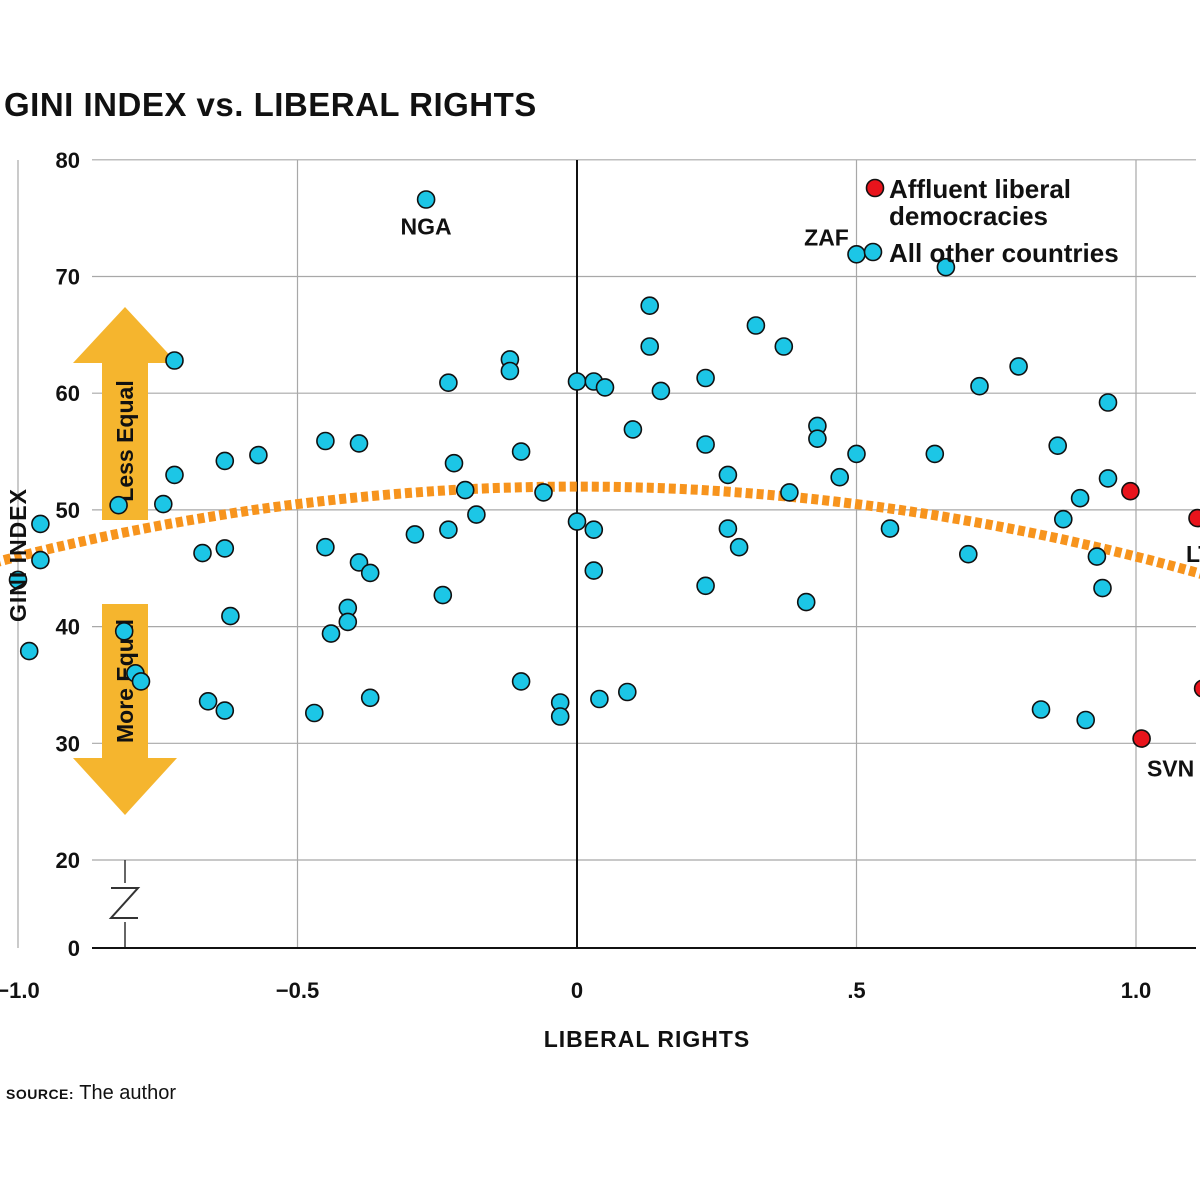 This screenshot has width=1200, height=1192. I want to click on arrow-up-icon, so click(125, 413).